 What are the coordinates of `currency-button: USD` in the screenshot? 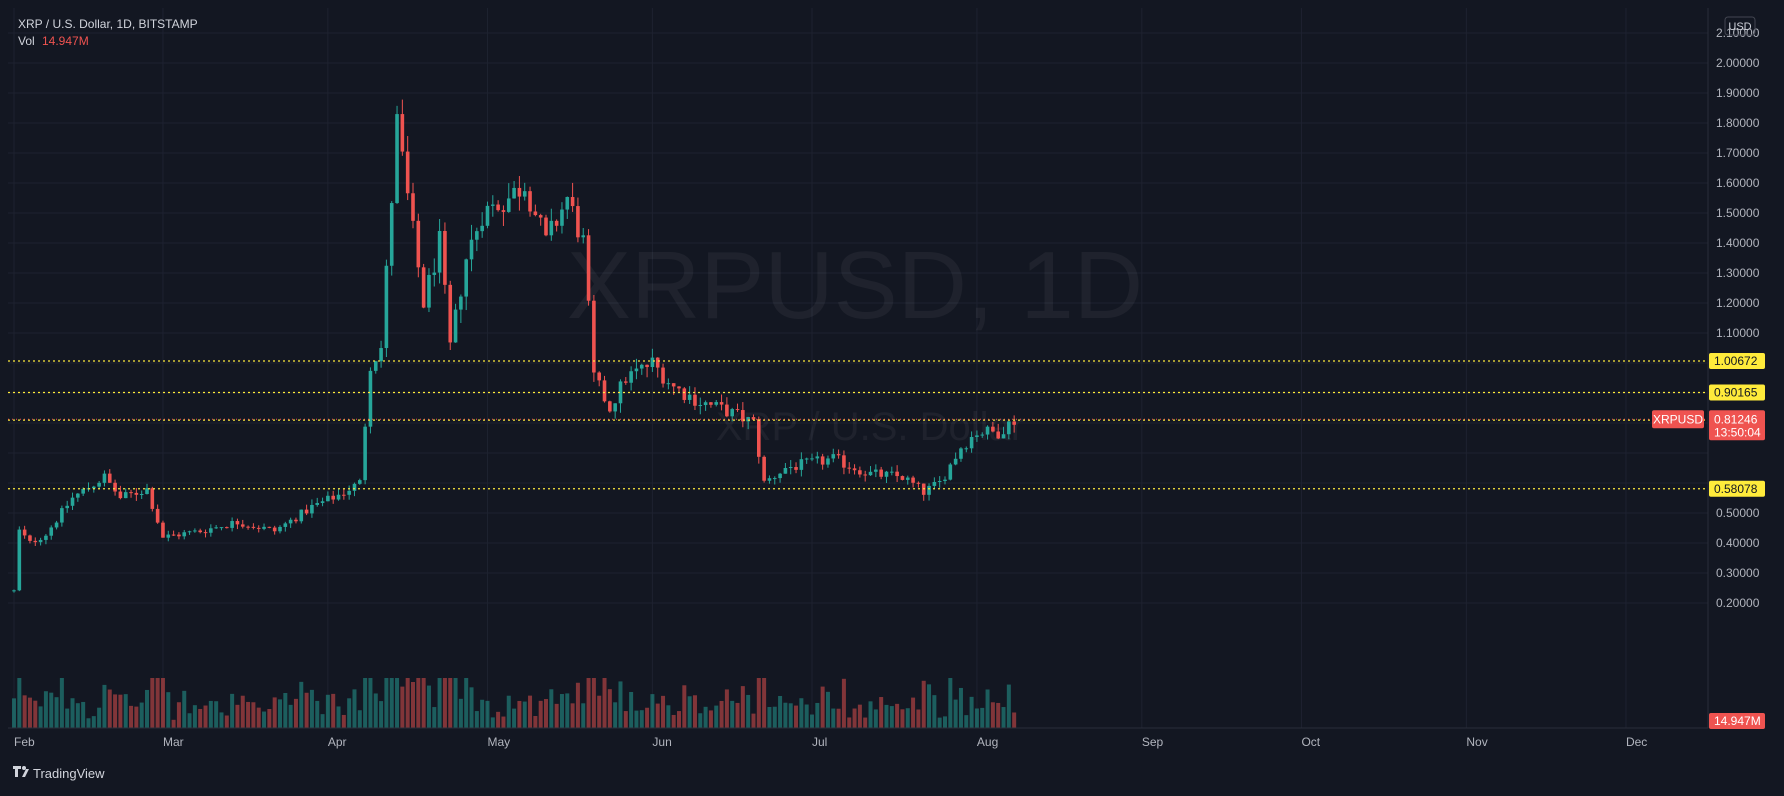 It's located at (1740, 26).